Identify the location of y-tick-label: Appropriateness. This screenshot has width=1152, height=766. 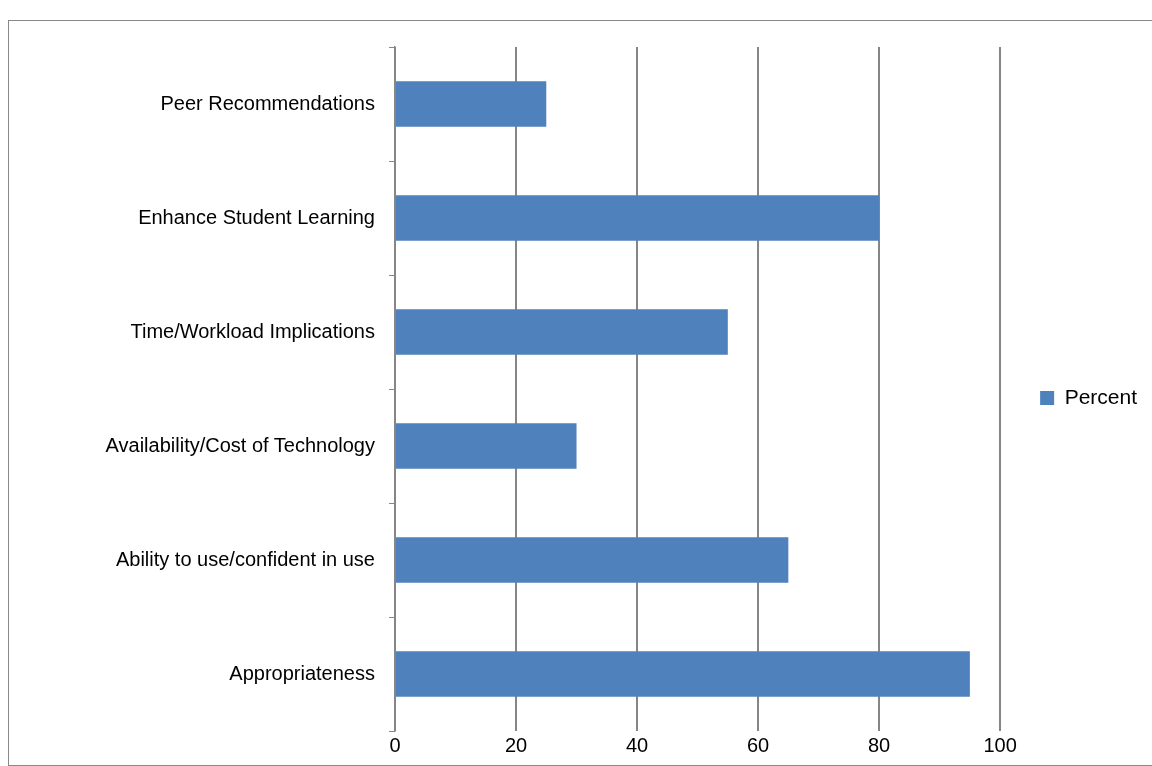
(302, 672).